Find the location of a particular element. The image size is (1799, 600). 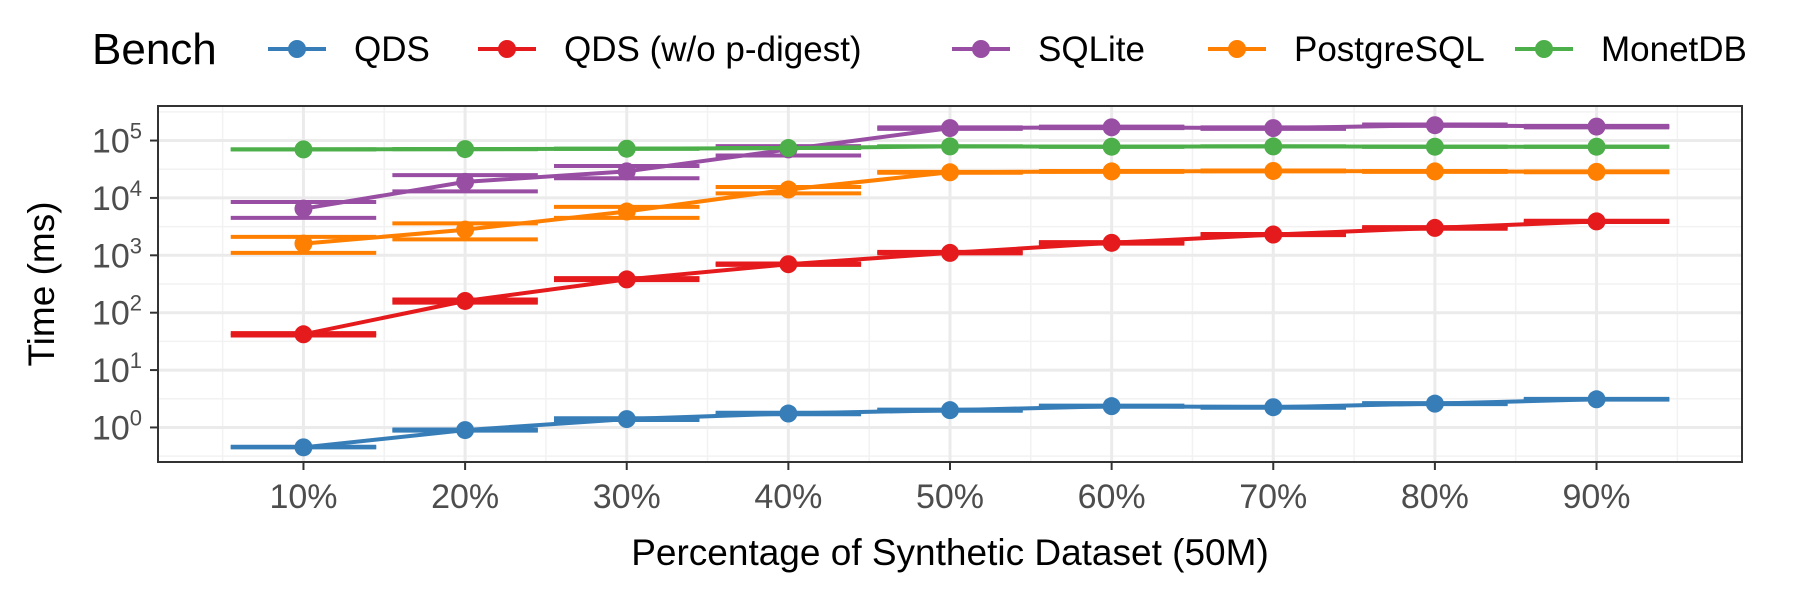

x-tick-label: 60% is located at coordinates (1112, 497).